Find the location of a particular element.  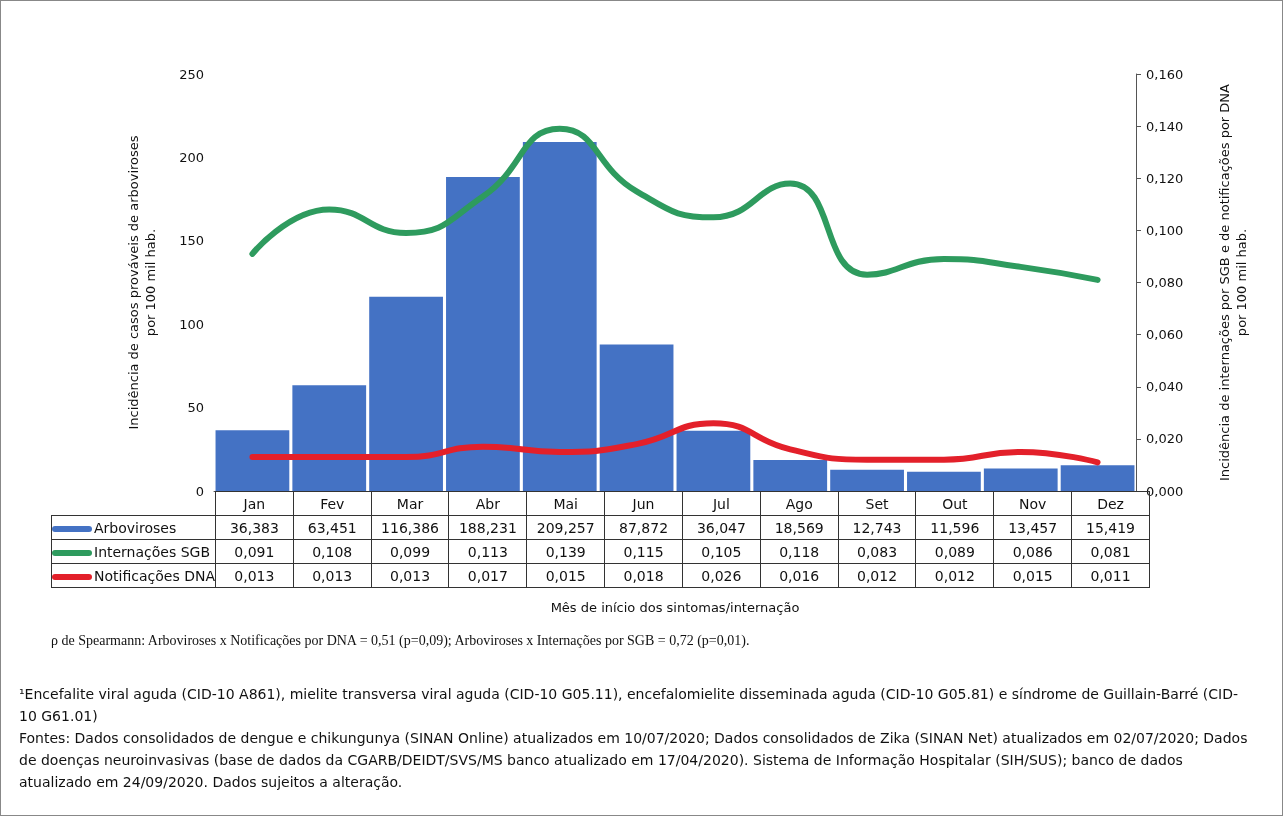

data-label: 0,083 is located at coordinates (877, 551).